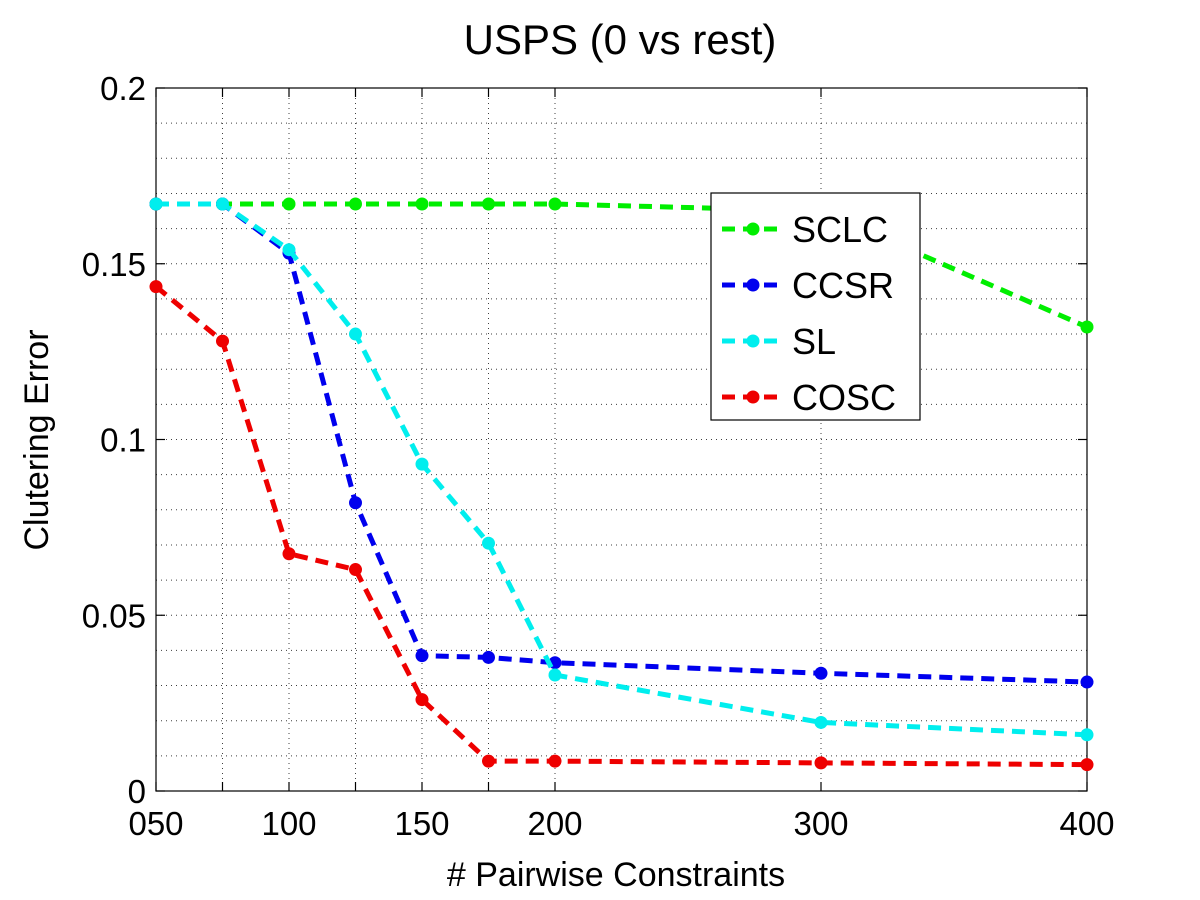  I want to click on legend-entry-cosc: COSC, so click(809, 397).